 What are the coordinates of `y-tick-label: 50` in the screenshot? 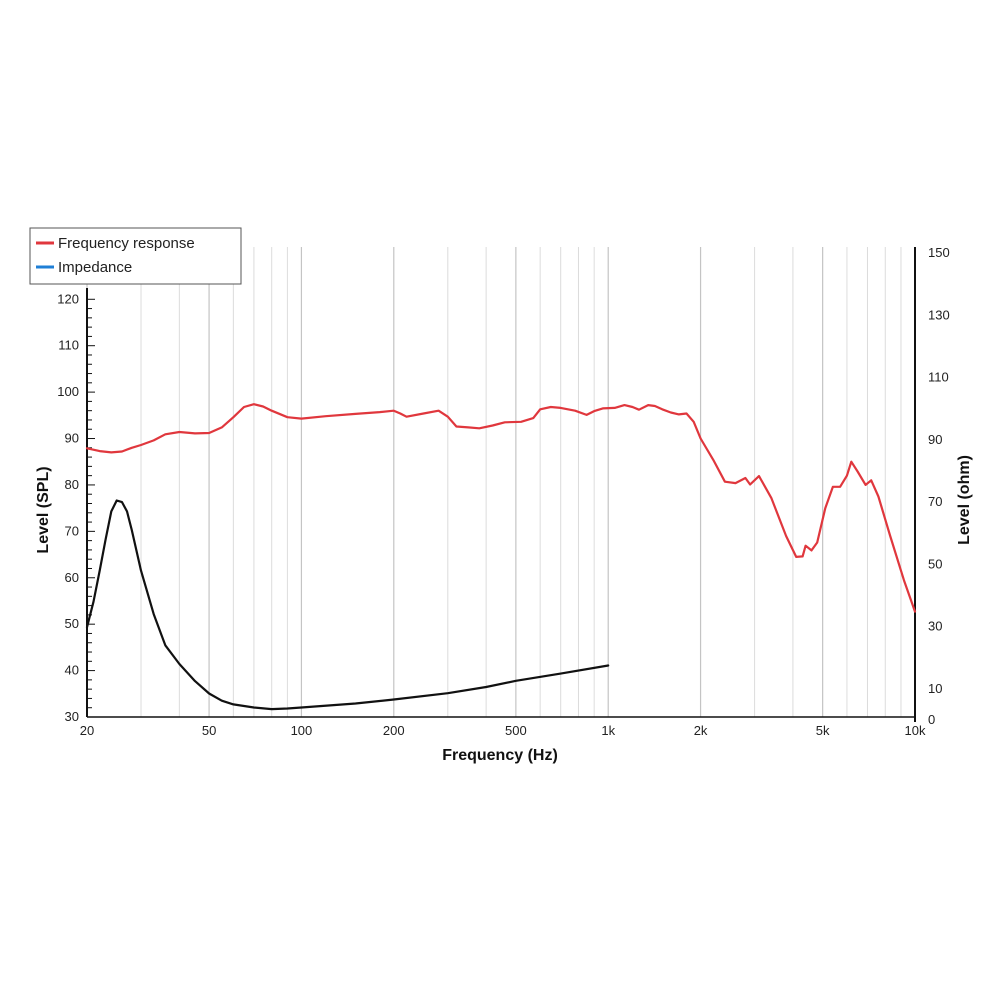 It's located at (72, 623).